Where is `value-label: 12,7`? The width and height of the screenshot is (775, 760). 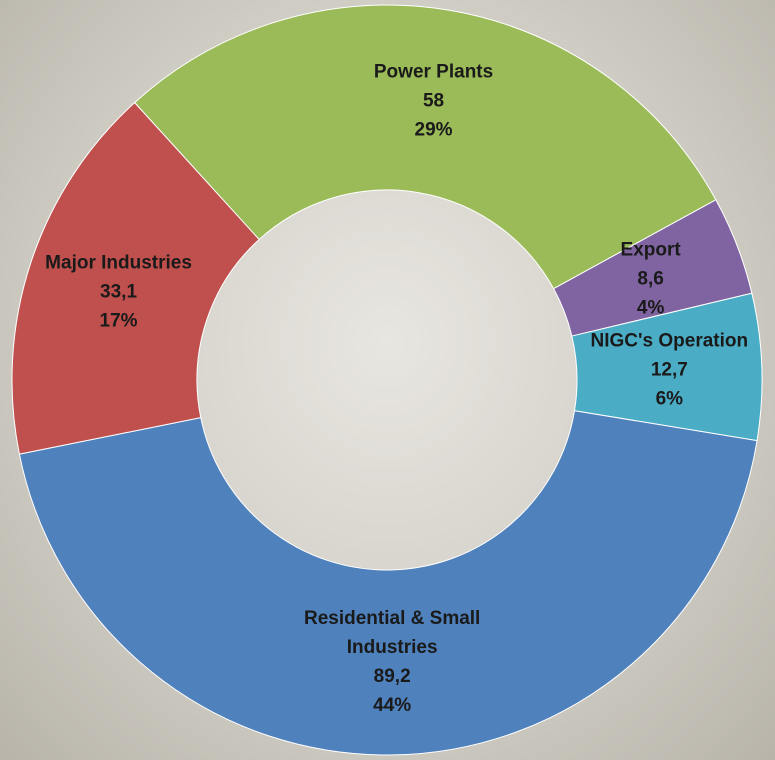
value-label: 12,7 is located at coordinates (669, 370).